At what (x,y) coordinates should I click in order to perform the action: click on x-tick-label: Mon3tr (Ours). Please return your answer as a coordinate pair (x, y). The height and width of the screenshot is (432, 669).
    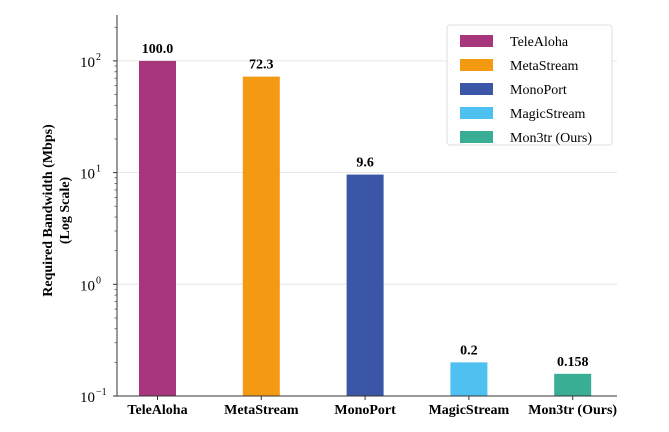
    Looking at the image, I should click on (572, 410).